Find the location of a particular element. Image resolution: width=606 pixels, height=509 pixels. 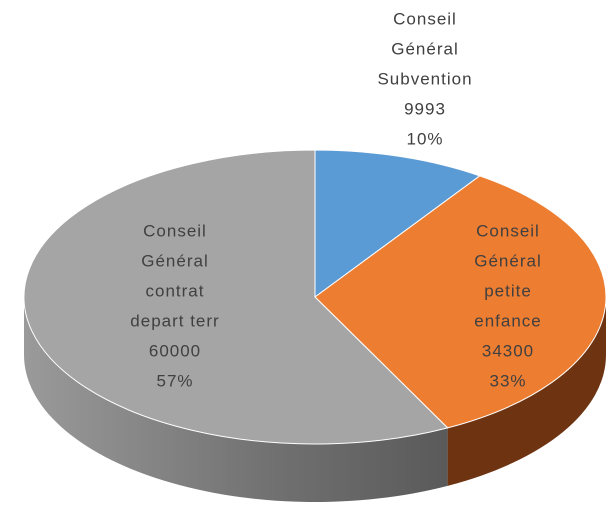

slice-value: 9993 is located at coordinates (425, 108).